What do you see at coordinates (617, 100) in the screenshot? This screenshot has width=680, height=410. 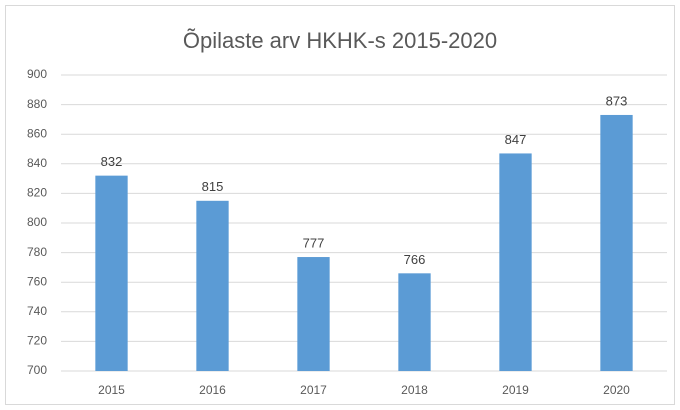 I see `data-label: 873` at bounding box center [617, 100].